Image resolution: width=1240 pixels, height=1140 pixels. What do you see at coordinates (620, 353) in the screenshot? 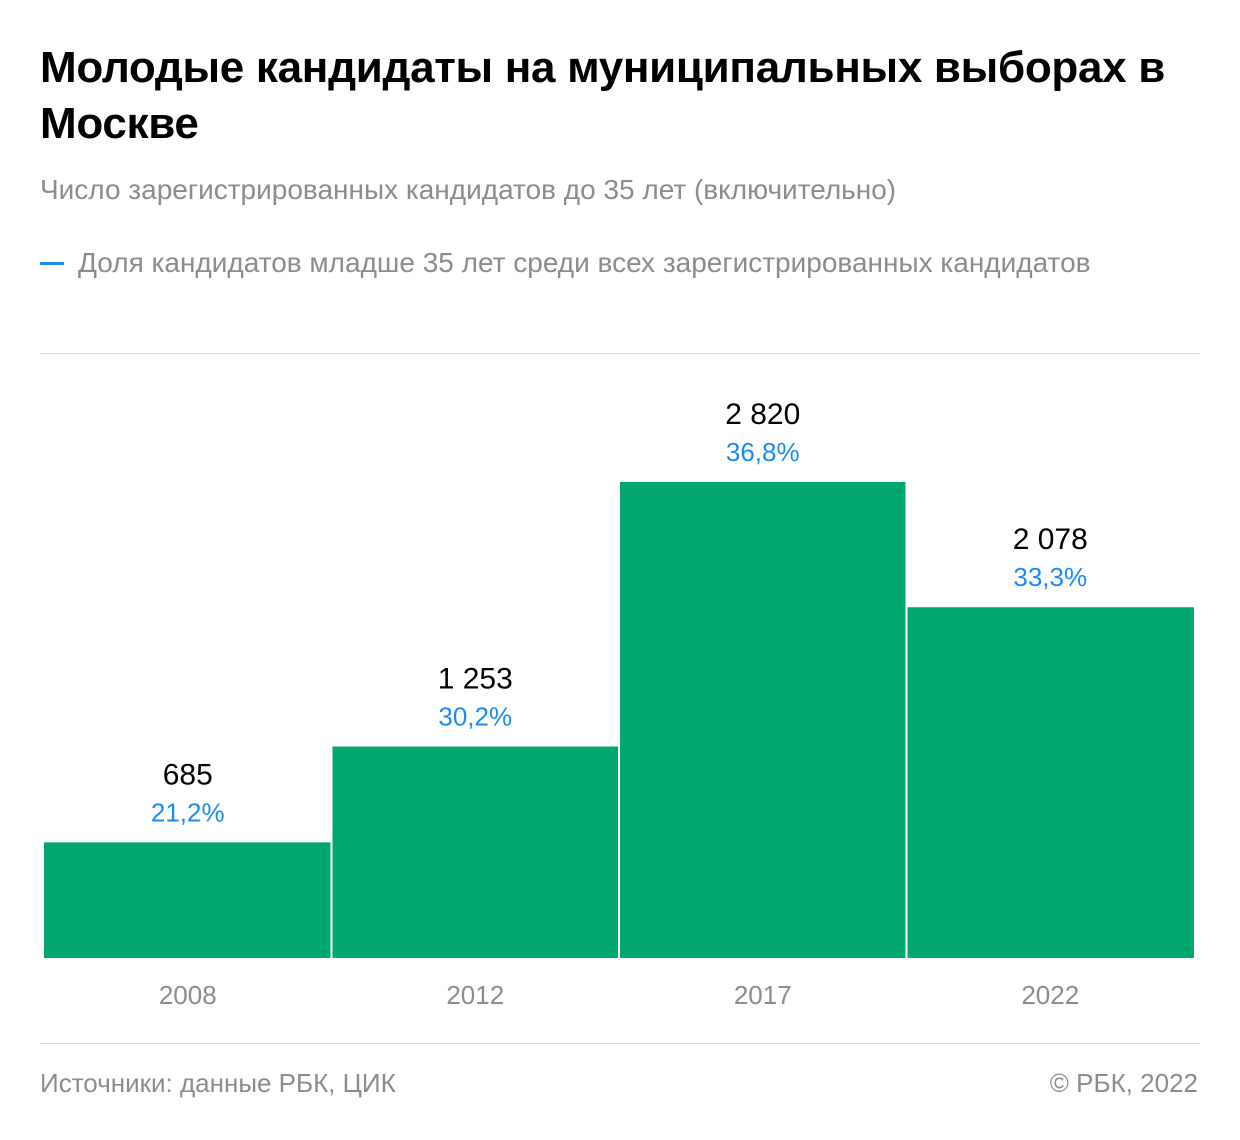
I see `top-divider` at bounding box center [620, 353].